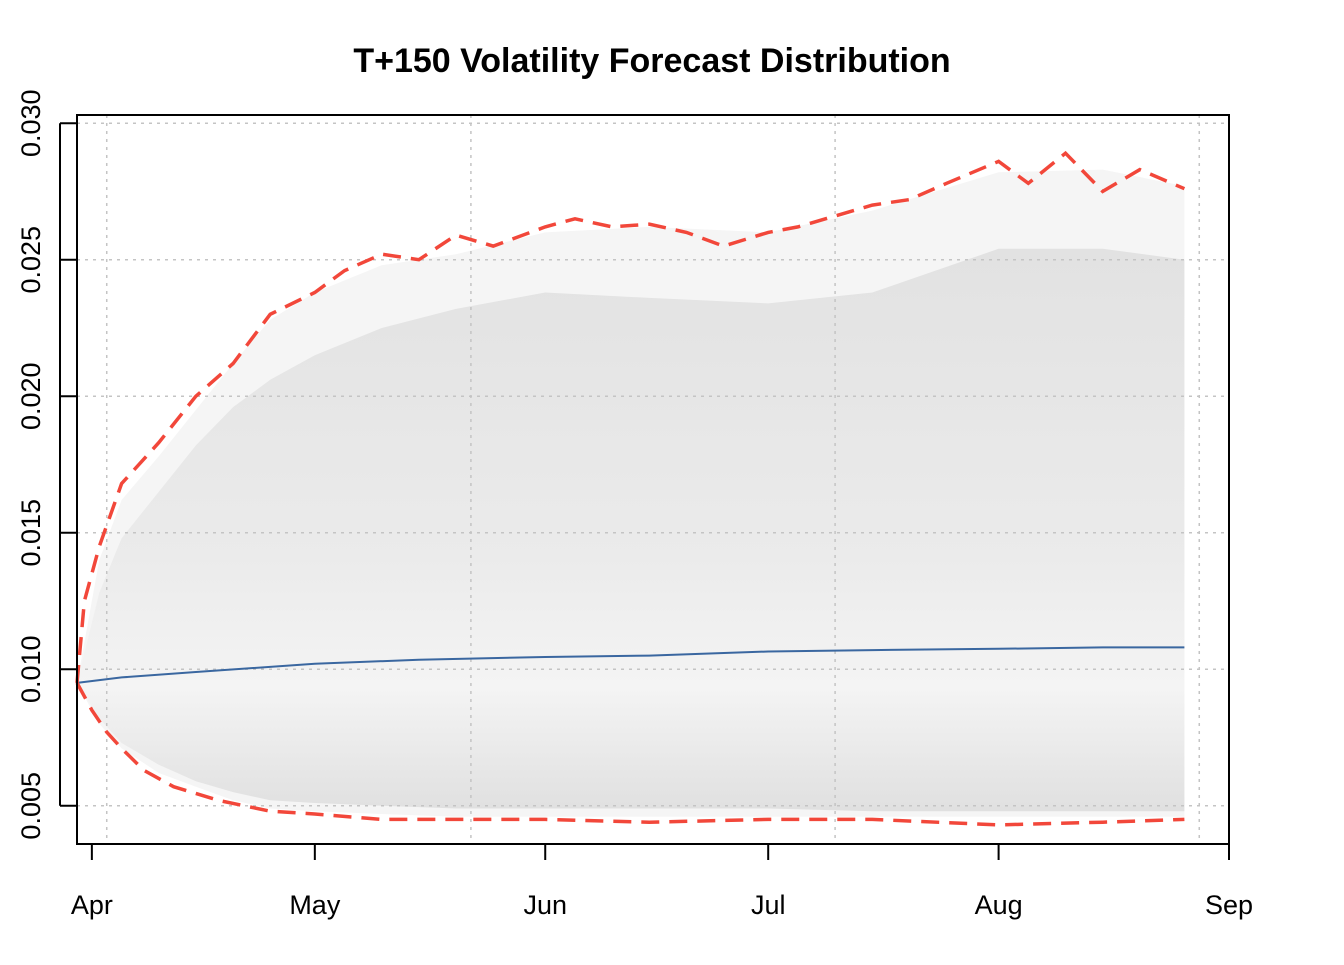 This screenshot has width=1344, height=965. I want to click on y-tick-label-3: 0.020, so click(31, 396).